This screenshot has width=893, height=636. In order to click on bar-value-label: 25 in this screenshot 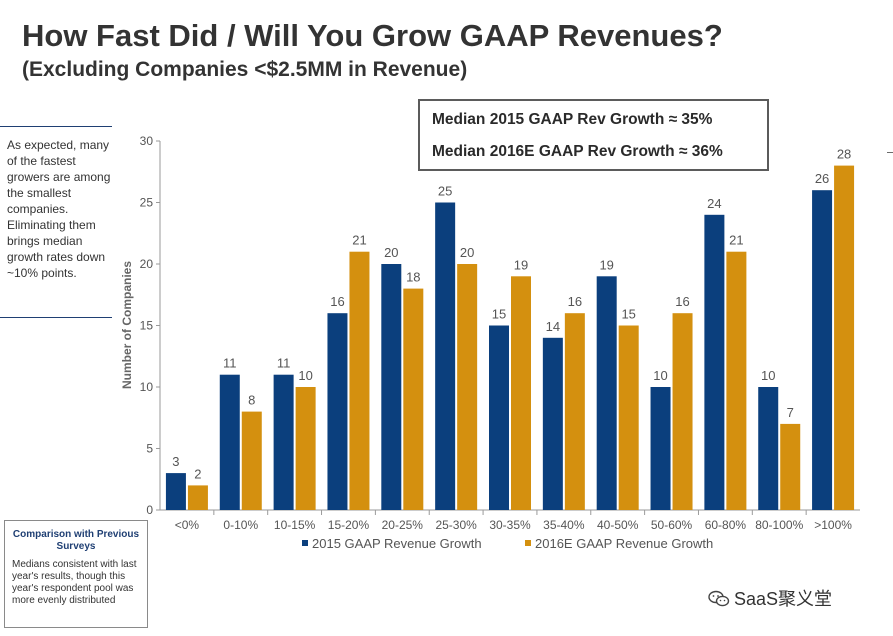, I will do `click(445, 191)`.